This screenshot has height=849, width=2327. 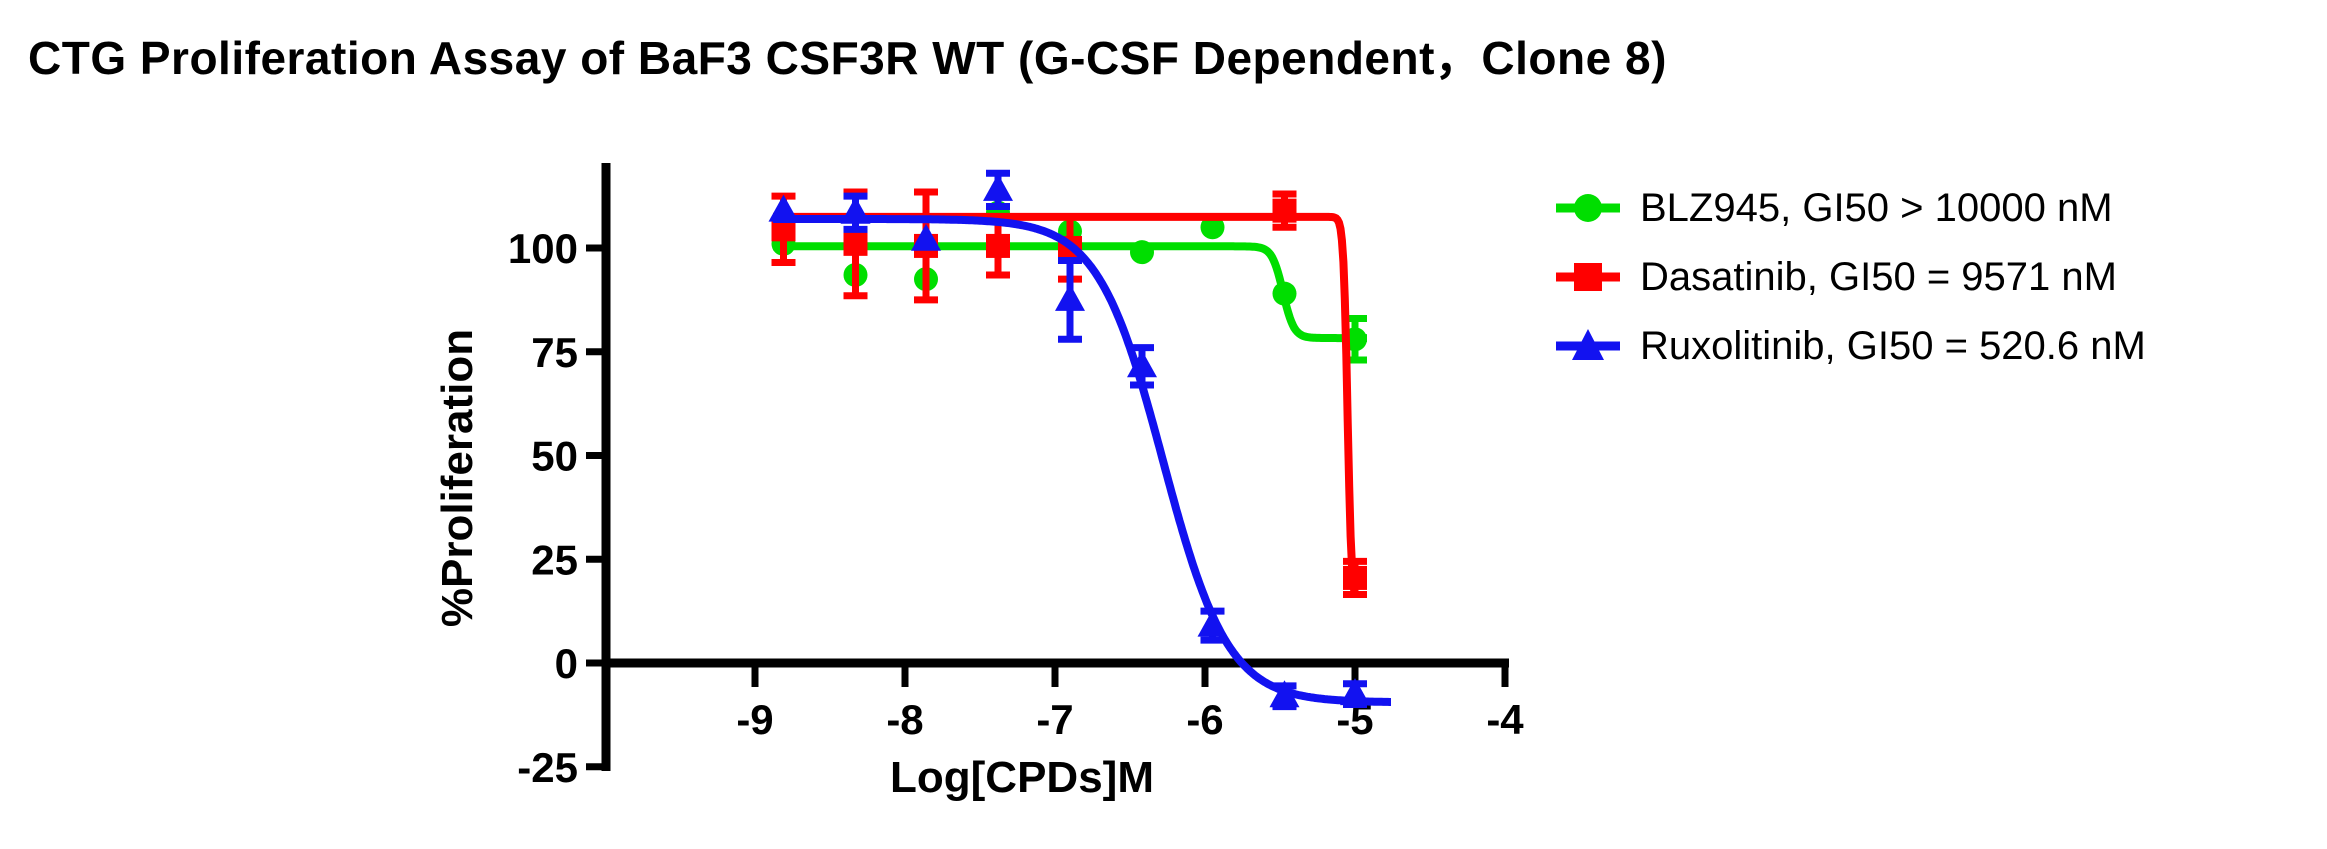 I want to click on y-tick-label: -25, so click(x=547, y=767).